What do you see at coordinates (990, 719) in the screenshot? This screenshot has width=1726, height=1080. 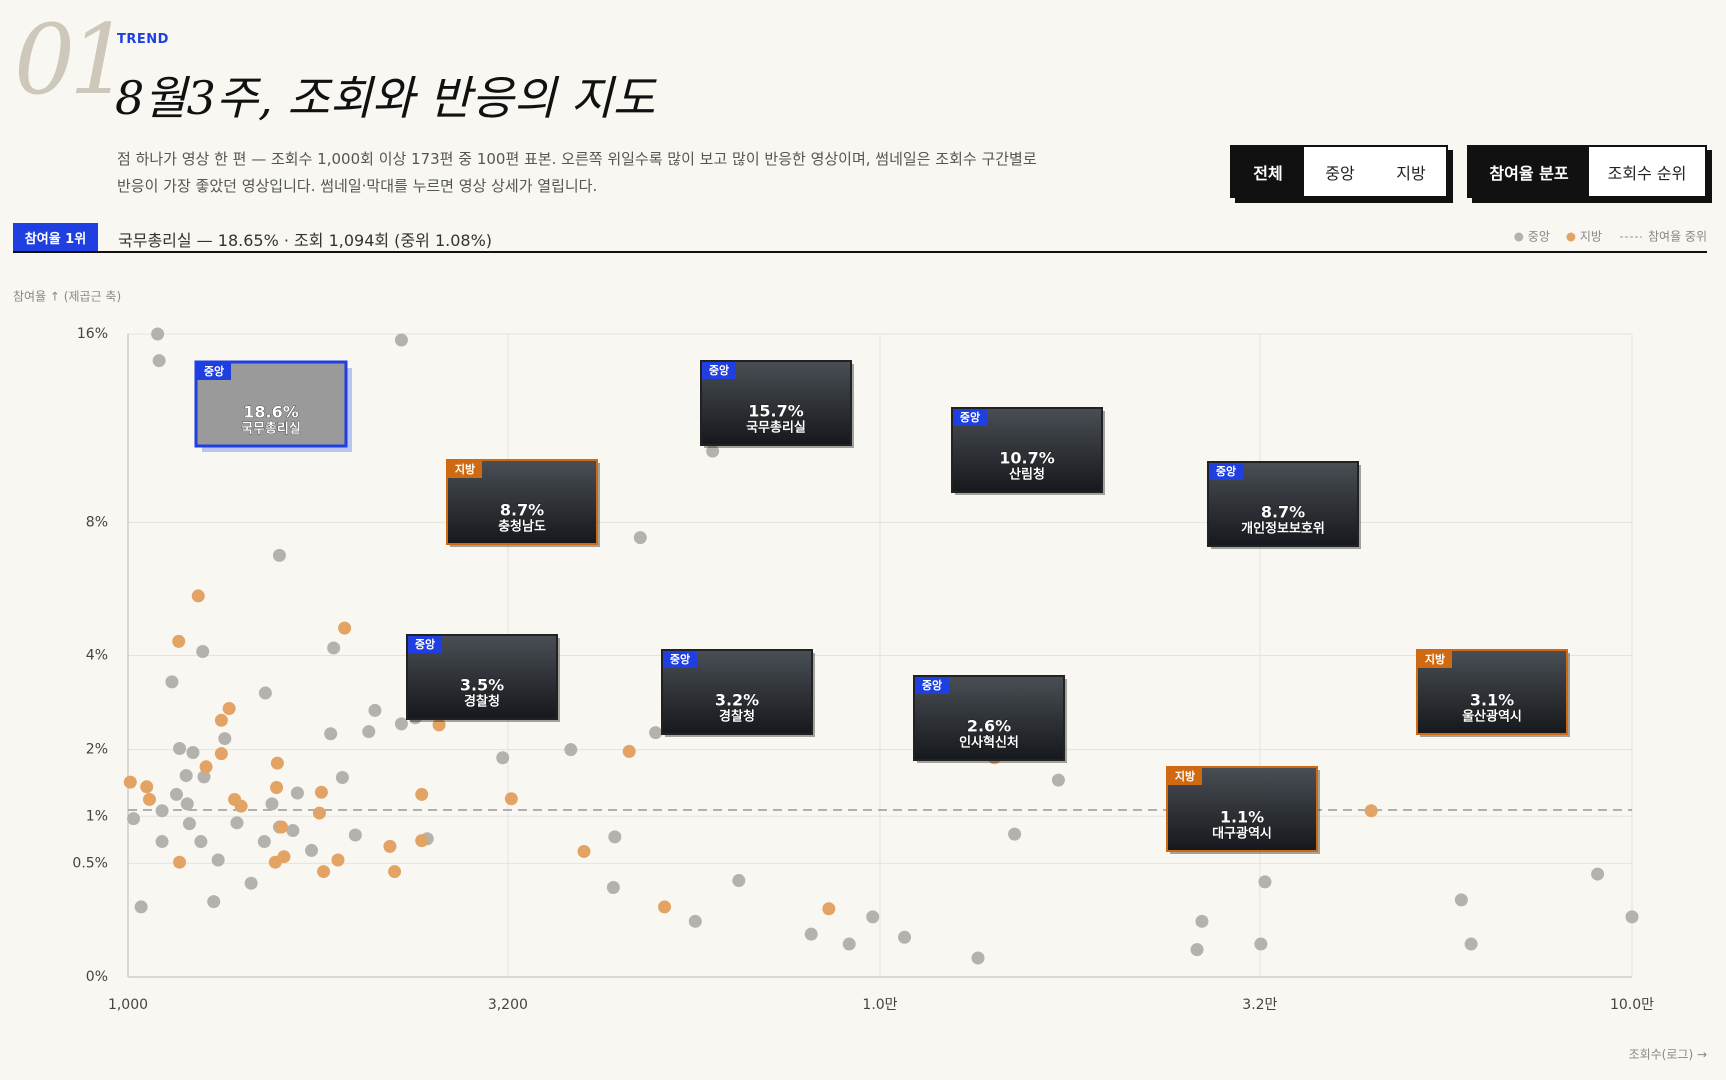 I see `thumbnail: 중앙 2.6%인사혁신처` at bounding box center [990, 719].